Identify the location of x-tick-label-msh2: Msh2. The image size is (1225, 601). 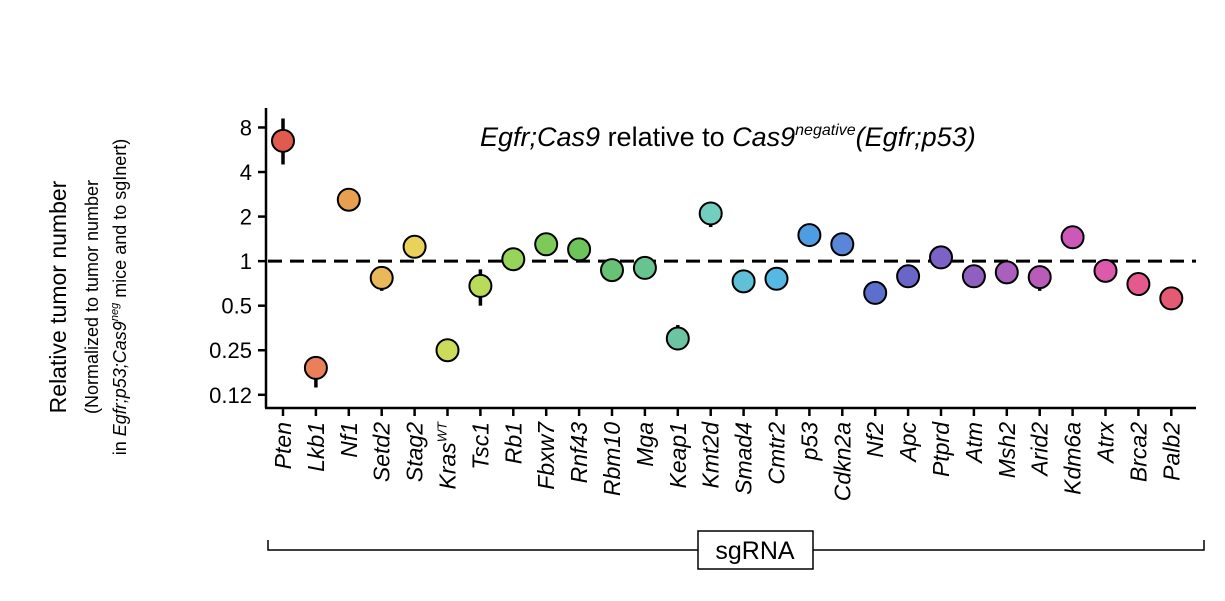
(1007, 450).